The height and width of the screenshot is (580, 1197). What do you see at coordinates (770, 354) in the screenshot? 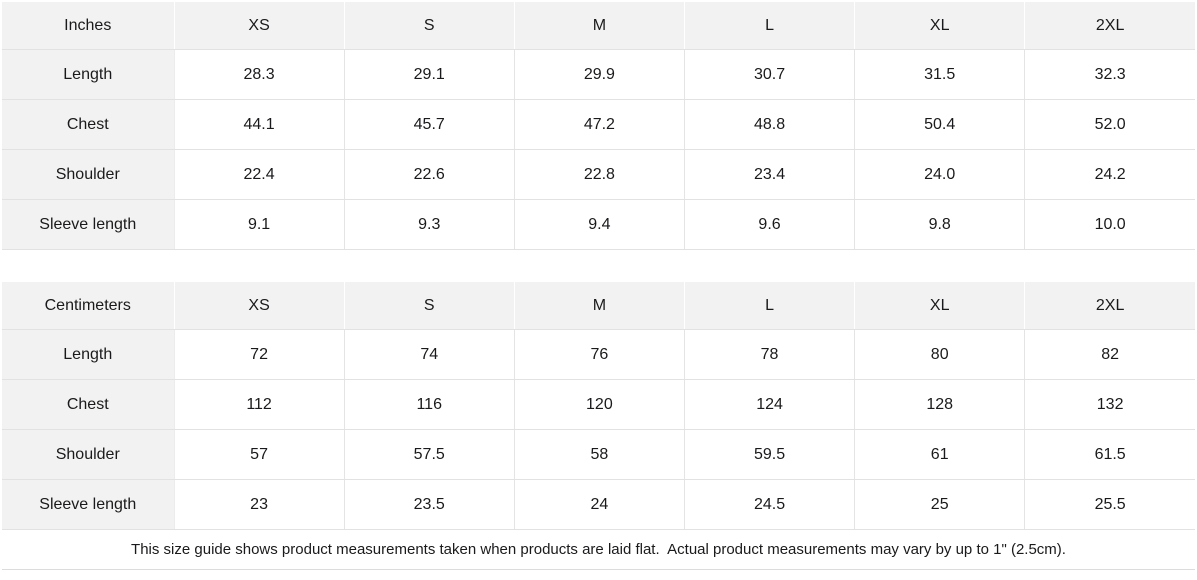
I see `size-value-cell: 78` at bounding box center [770, 354].